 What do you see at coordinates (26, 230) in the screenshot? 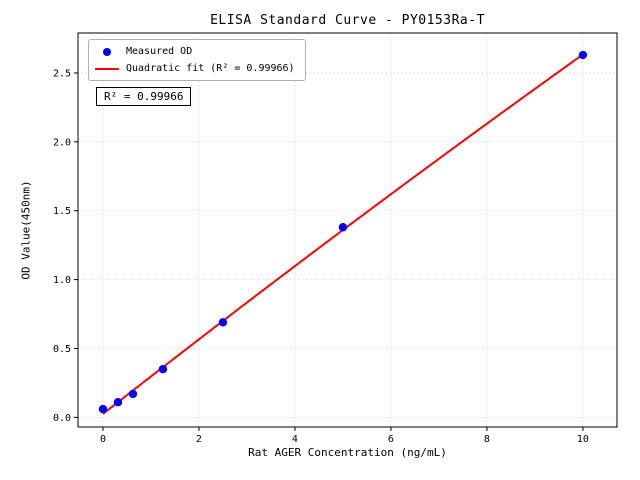
I see `y-axis-label: OD Value(450nm)` at bounding box center [26, 230].